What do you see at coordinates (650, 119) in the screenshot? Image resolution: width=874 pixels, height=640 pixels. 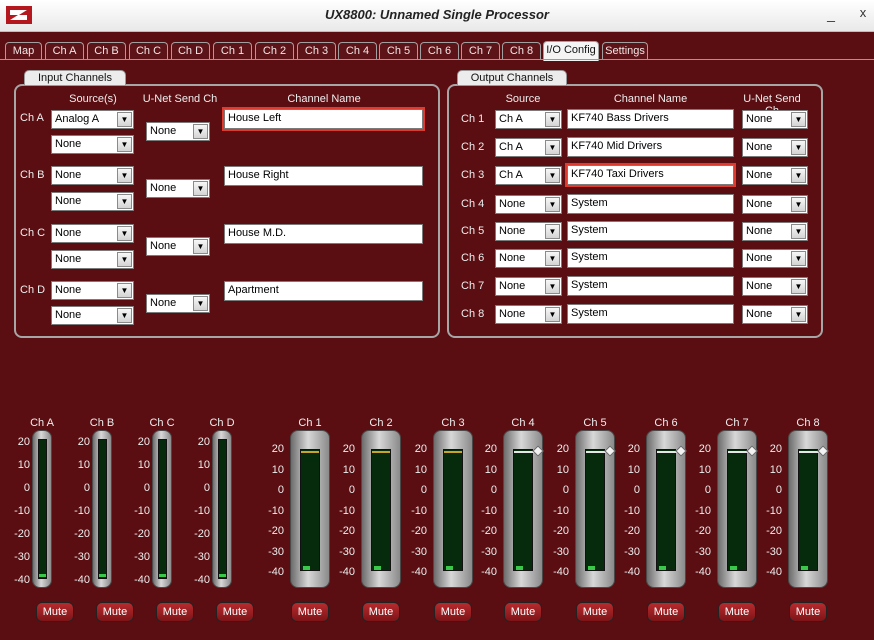 I see `output-channel-name-input: KF740 Bass Drivers` at bounding box center [650, 119].